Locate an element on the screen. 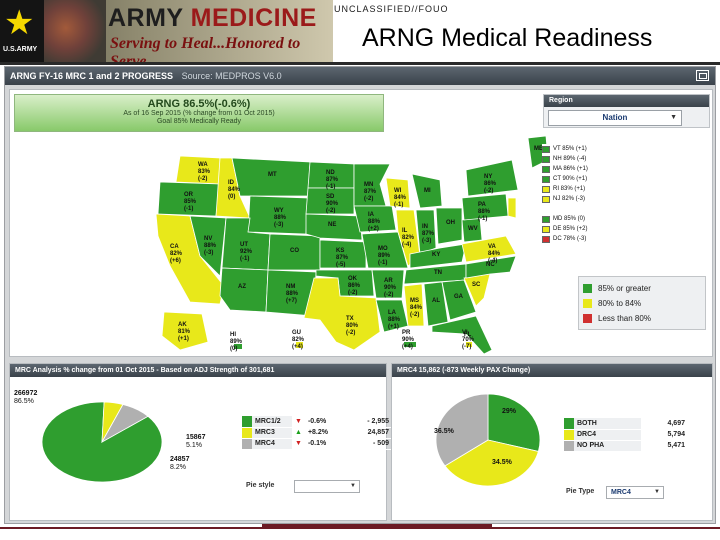 This screenshot has width=720, height=540. state-wi is located at coordinates (398, 193).